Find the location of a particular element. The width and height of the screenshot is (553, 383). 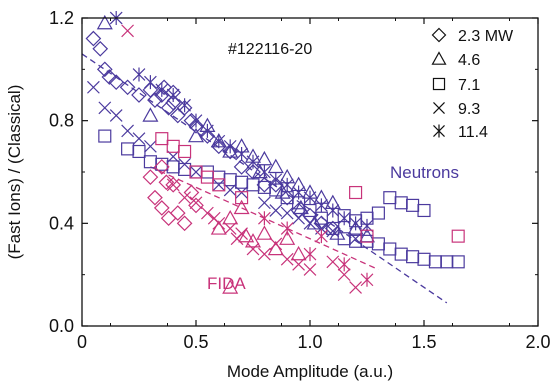

legend-item-asterisk: 11.4 is located at coordinates (460, 132).